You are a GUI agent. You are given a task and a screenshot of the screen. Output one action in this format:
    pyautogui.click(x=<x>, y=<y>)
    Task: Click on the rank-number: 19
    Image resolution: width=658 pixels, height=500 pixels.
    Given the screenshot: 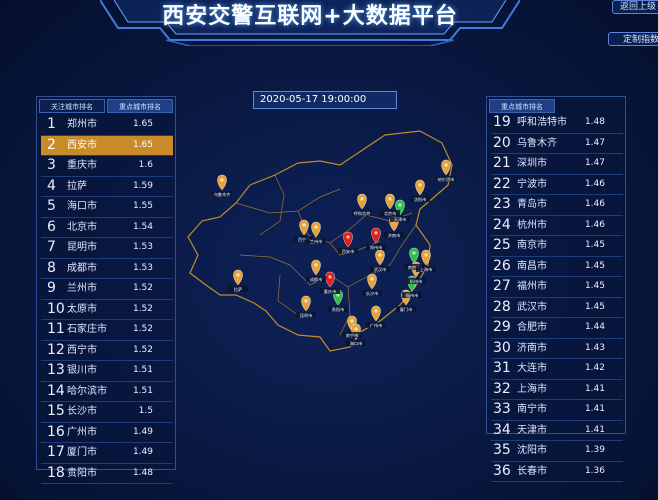 What is the action you would take?
    pyautogui.click(x=502, y=122)
    